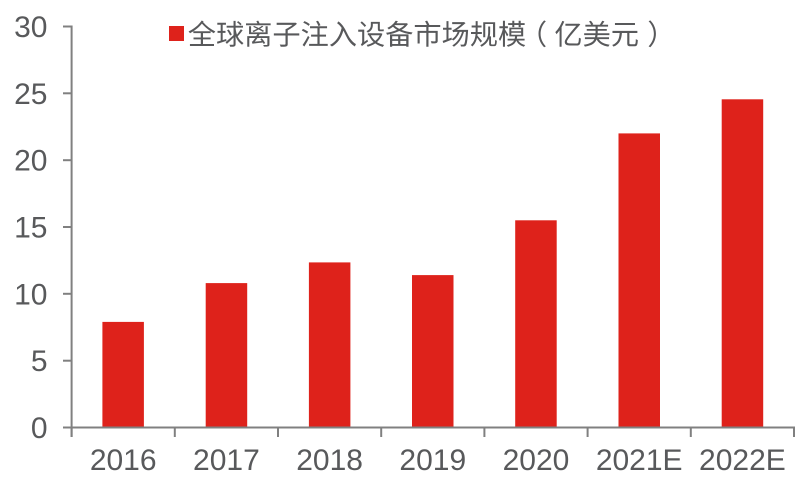 The width and height of the screenshot is (800, 497). I want to click on svg-text: 30, so click(30, 27).